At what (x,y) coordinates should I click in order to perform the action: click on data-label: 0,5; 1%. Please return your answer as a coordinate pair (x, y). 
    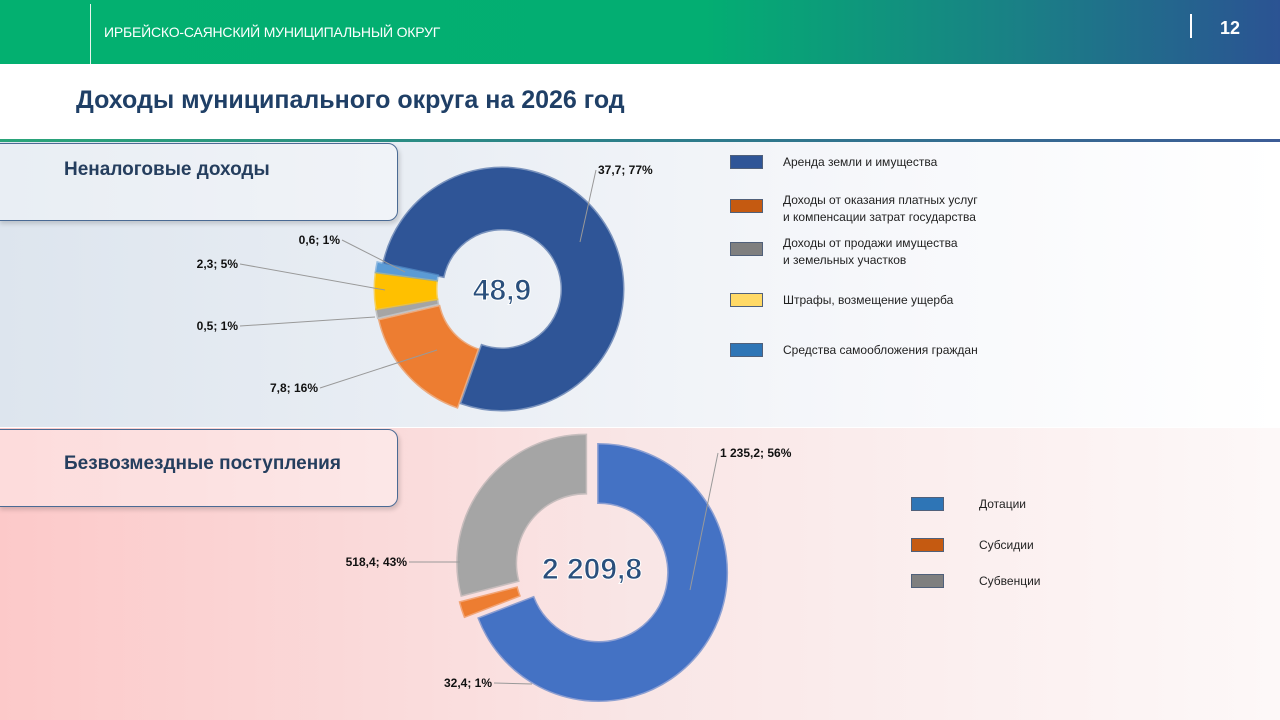
    Looking at the image, I should click on (218, 326).